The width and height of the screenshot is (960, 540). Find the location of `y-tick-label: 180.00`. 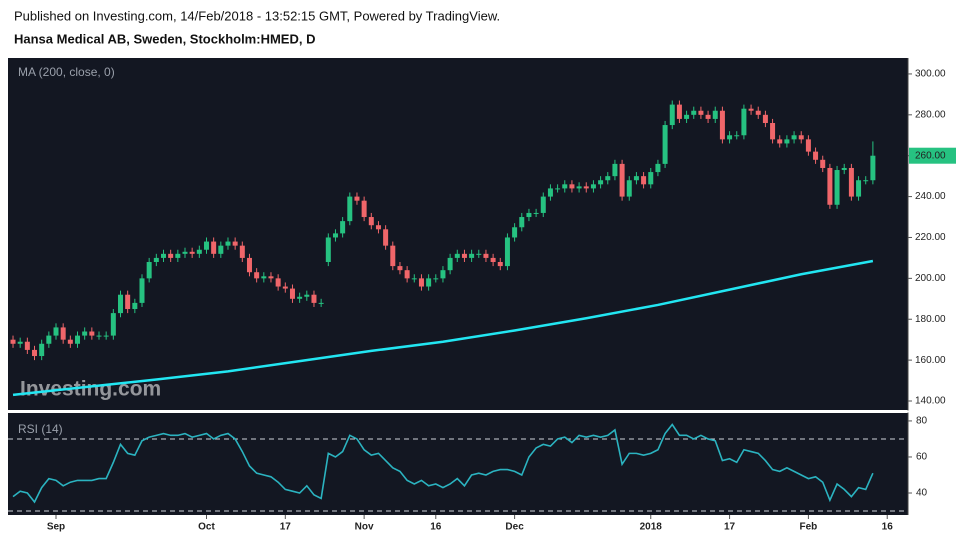

y-tick-label: 180.00 is located at coordinates (930, 319).